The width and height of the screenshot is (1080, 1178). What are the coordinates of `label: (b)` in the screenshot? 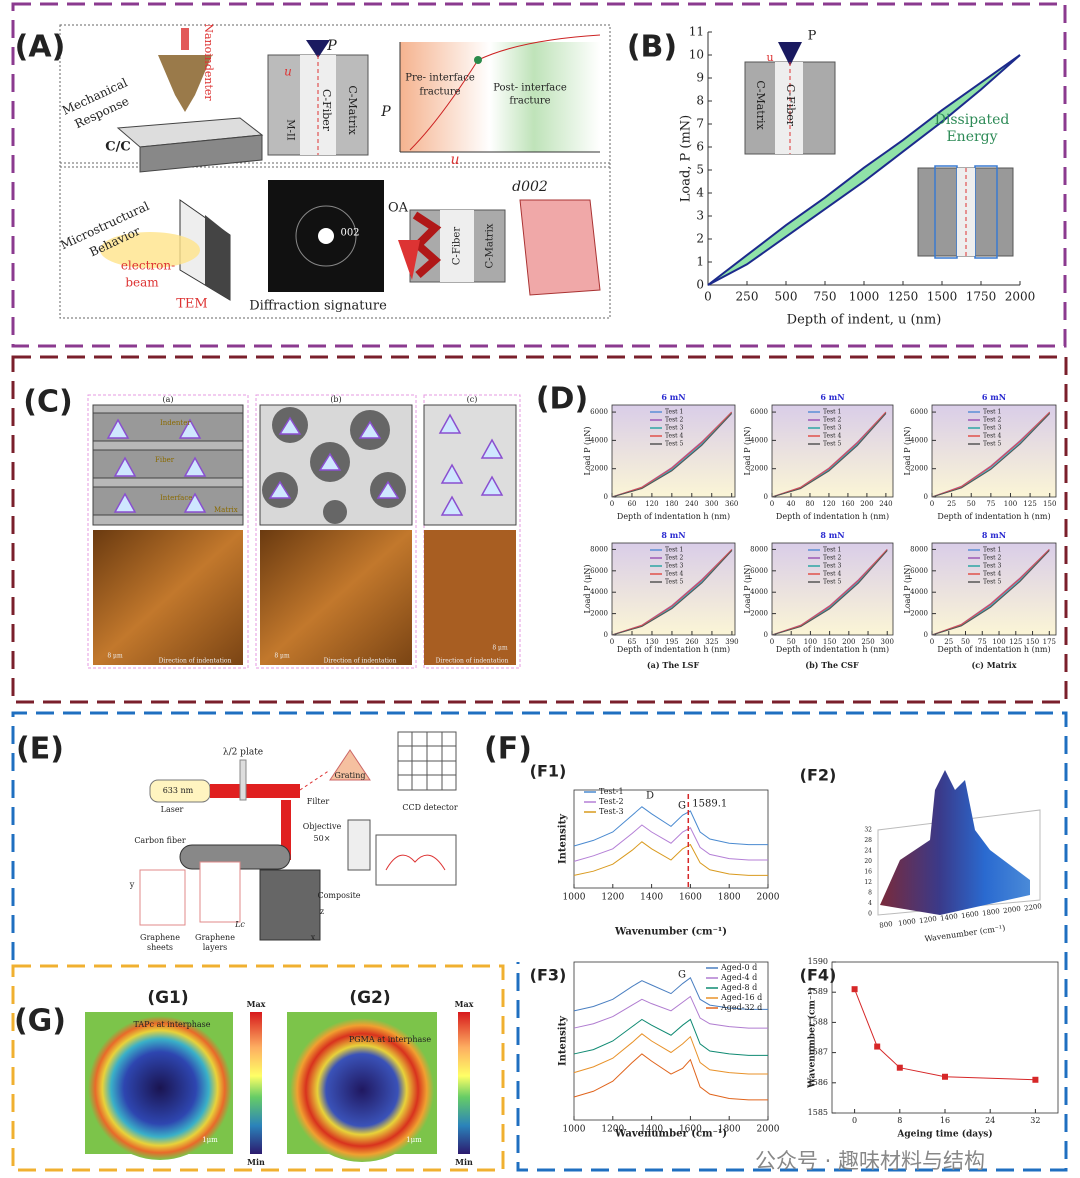 It's located at (335, 399).